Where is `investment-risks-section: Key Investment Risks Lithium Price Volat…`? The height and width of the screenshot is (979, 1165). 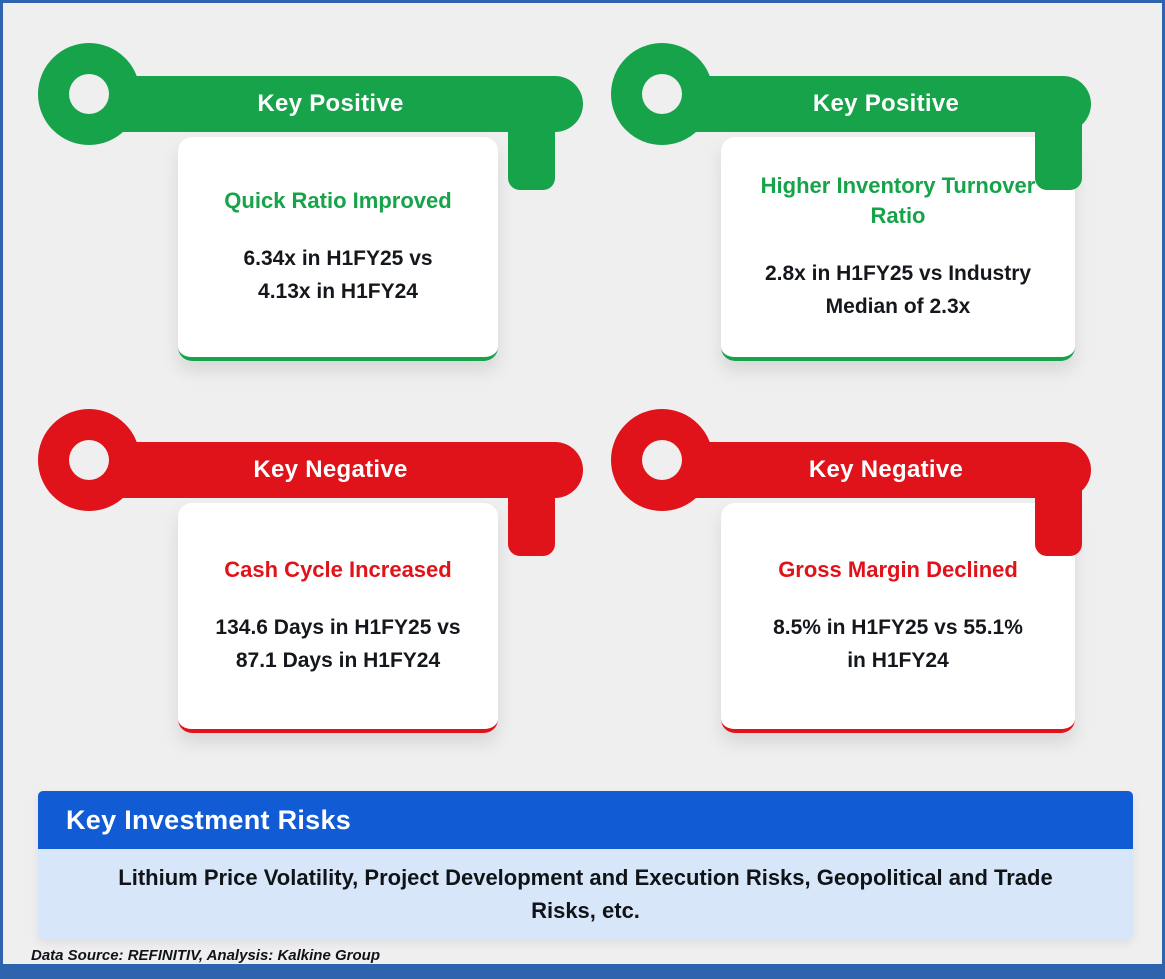
investment-risks-section: Key Investment Risks Lithium Price Volat… is located at coordinates (585, 865).